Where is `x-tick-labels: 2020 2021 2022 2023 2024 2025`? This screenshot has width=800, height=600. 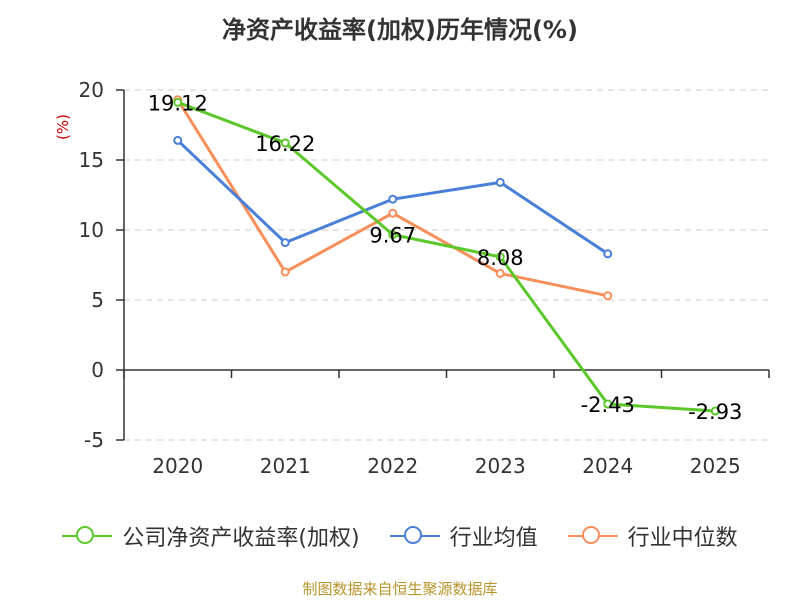 x-tick-labels: 2020 2021 2022 2023 2024 2025 is located at coordinates (446, 466).